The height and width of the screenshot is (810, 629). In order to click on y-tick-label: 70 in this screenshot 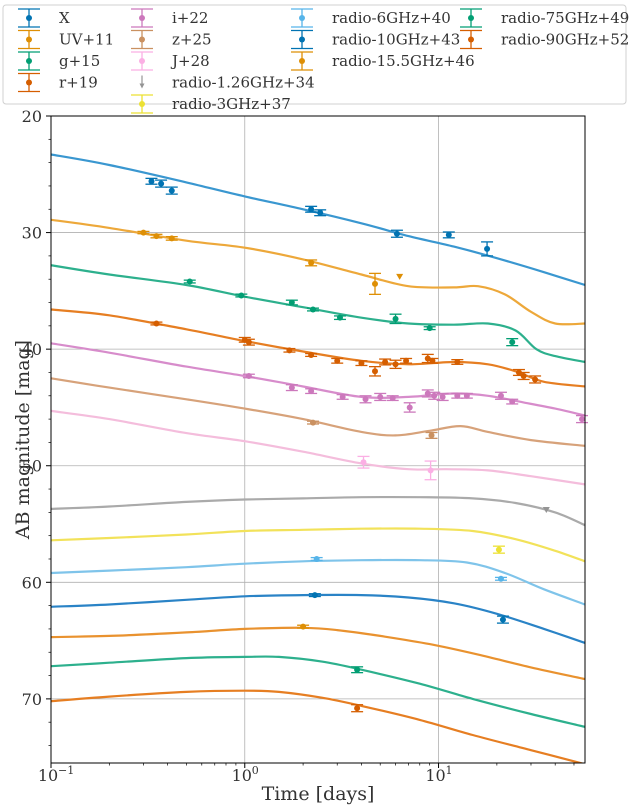, I will do `click(32, 699)`.